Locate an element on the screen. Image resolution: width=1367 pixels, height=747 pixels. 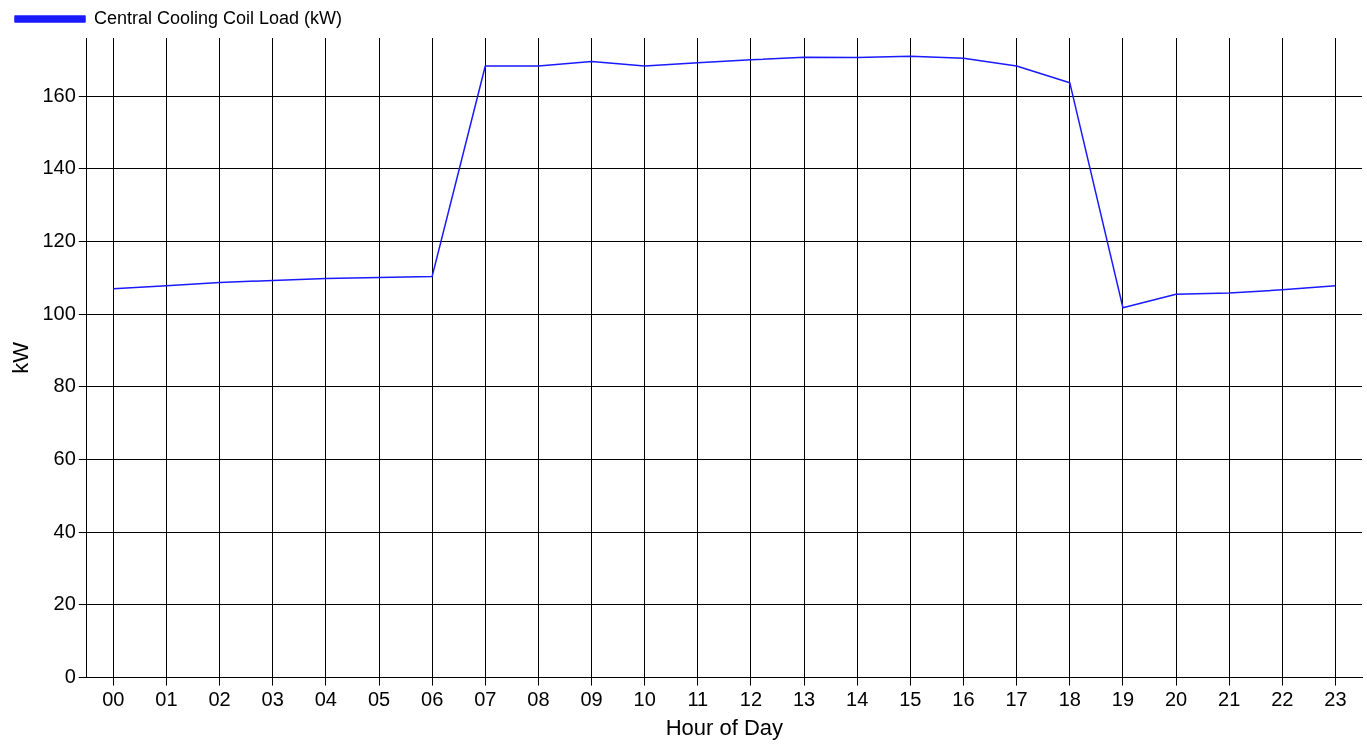
x-tick-label: 12 is located at coordinates (751, 699).